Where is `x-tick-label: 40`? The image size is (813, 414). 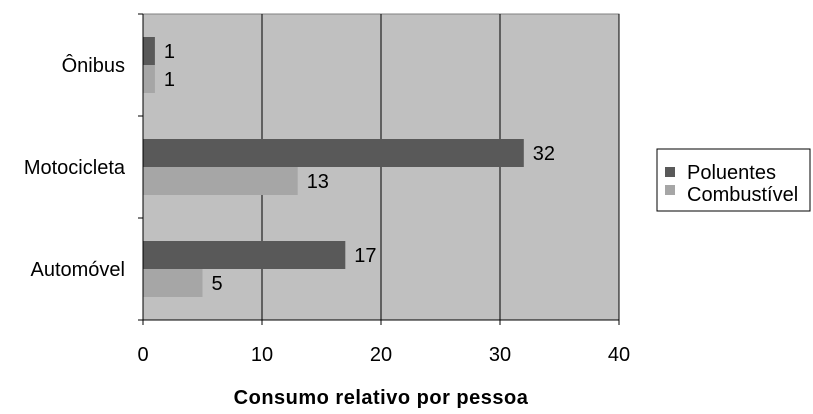
x-tick-label: 40 is located at coordinates (619, 355).